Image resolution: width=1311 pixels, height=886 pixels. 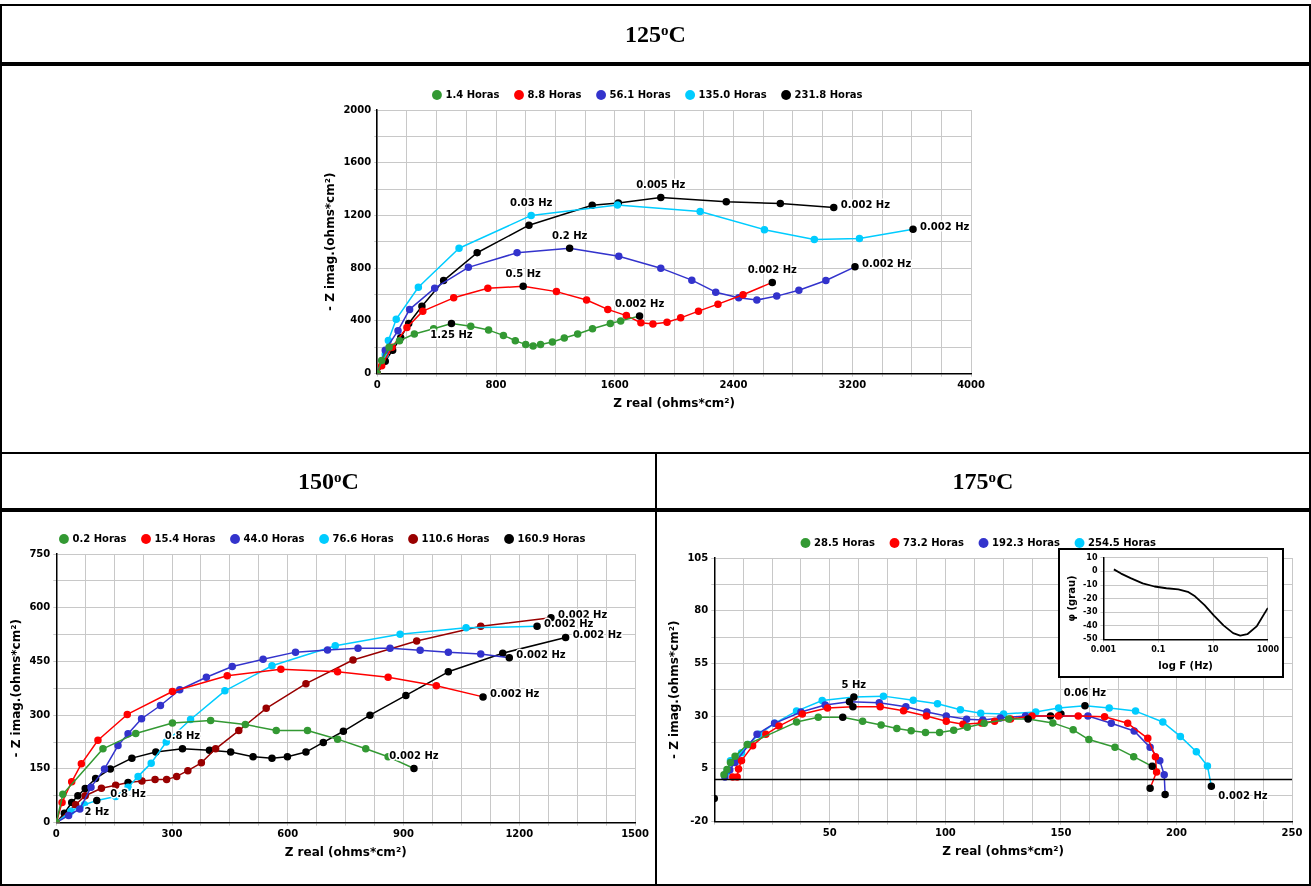 I want to click on y-tick-label: -40, so click(x=1090, y=625).